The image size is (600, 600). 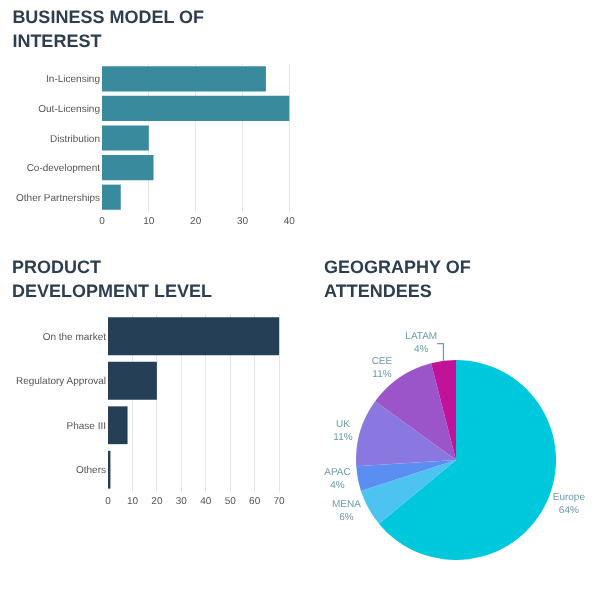 What do you see at coordinates (398, 279) in the screenshot?
I see `chart-title: GEOGRAPHY OF ATTENDEES` at bounding box center [398, 279].